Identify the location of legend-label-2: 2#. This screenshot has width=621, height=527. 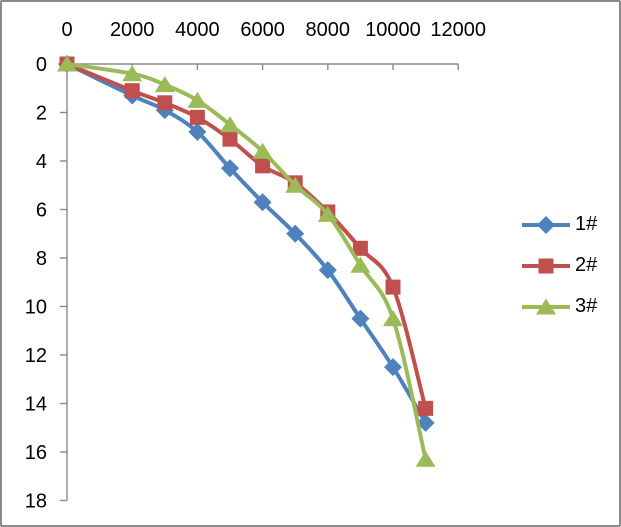
(586, 265).